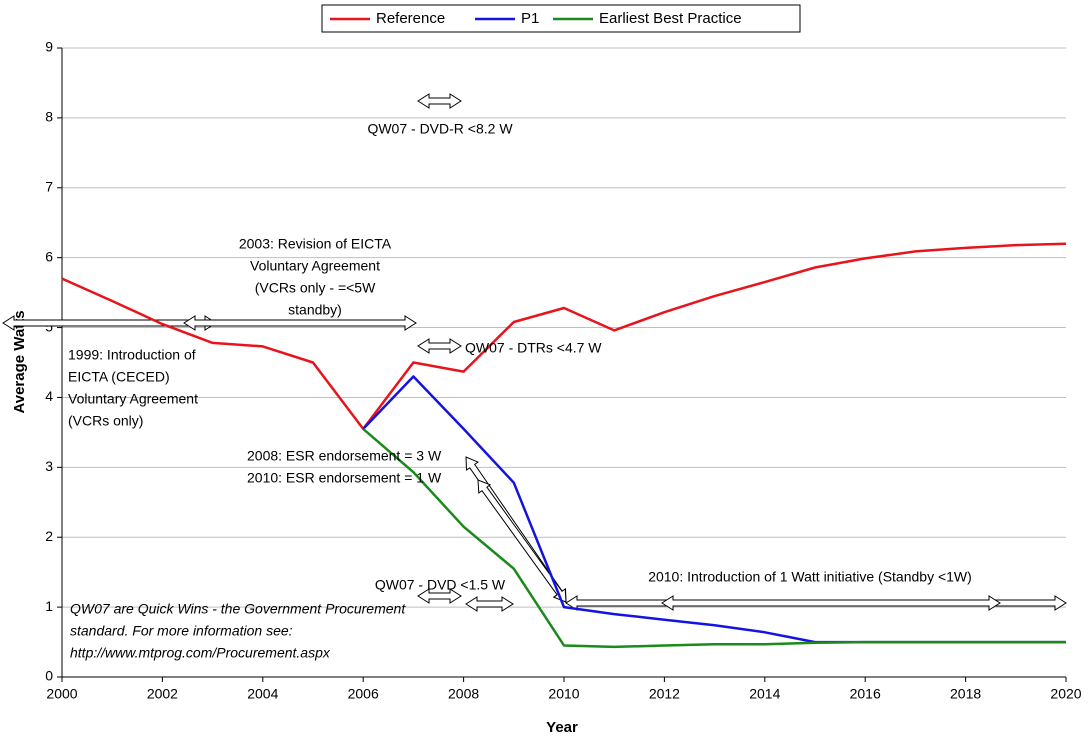  What do you see at coordinates (119, 377) in the screenshot?
I see `annotation: EICTA (CECED)` at bounding box center [119, 377].